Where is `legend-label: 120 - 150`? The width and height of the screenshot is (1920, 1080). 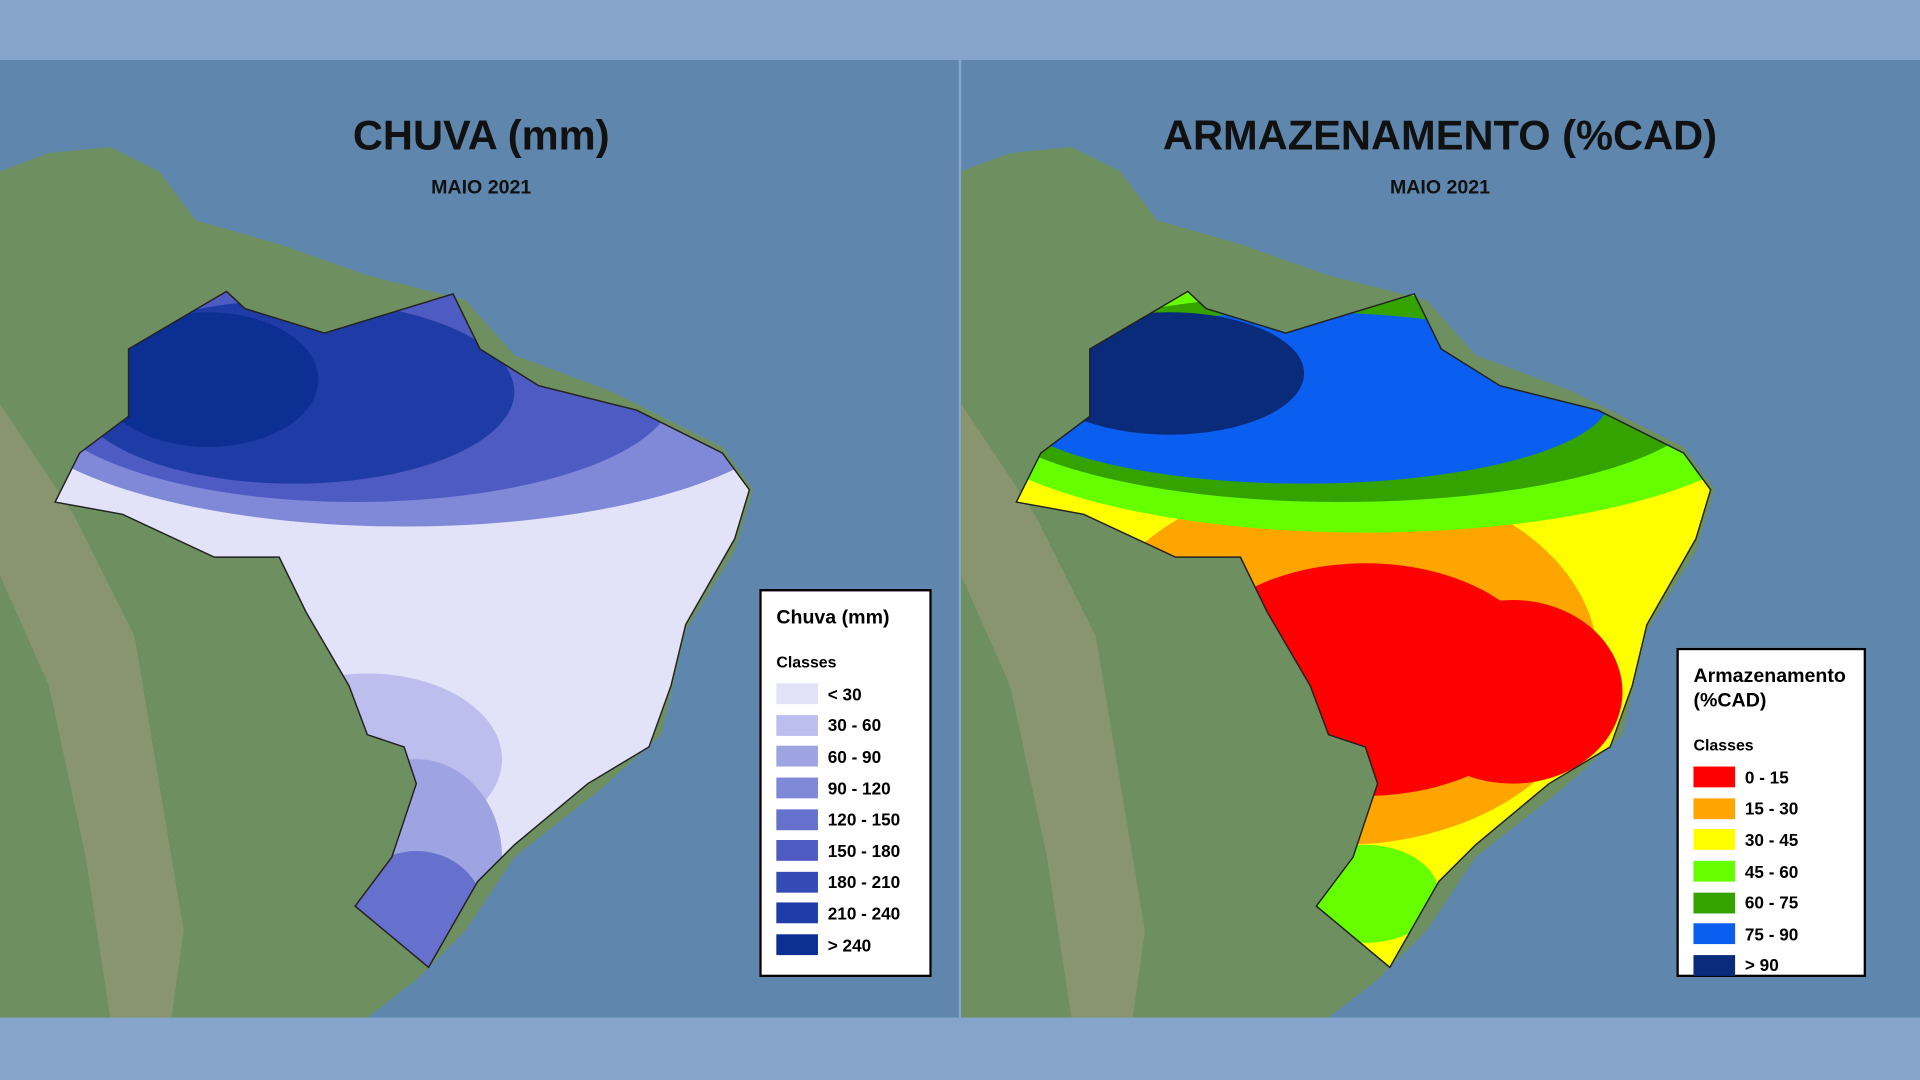
legend-label: 120 - 150 is located at coordinates (864, 819).